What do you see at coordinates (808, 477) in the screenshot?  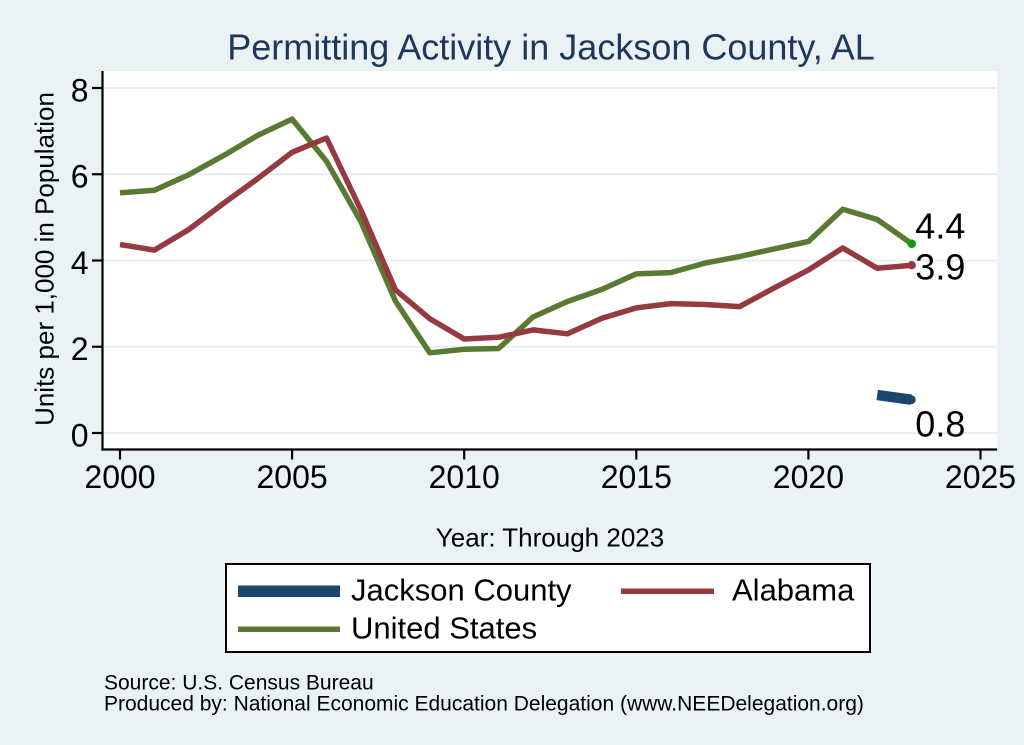 I see `svg-text: 2020` at bounding box center [808, 477].